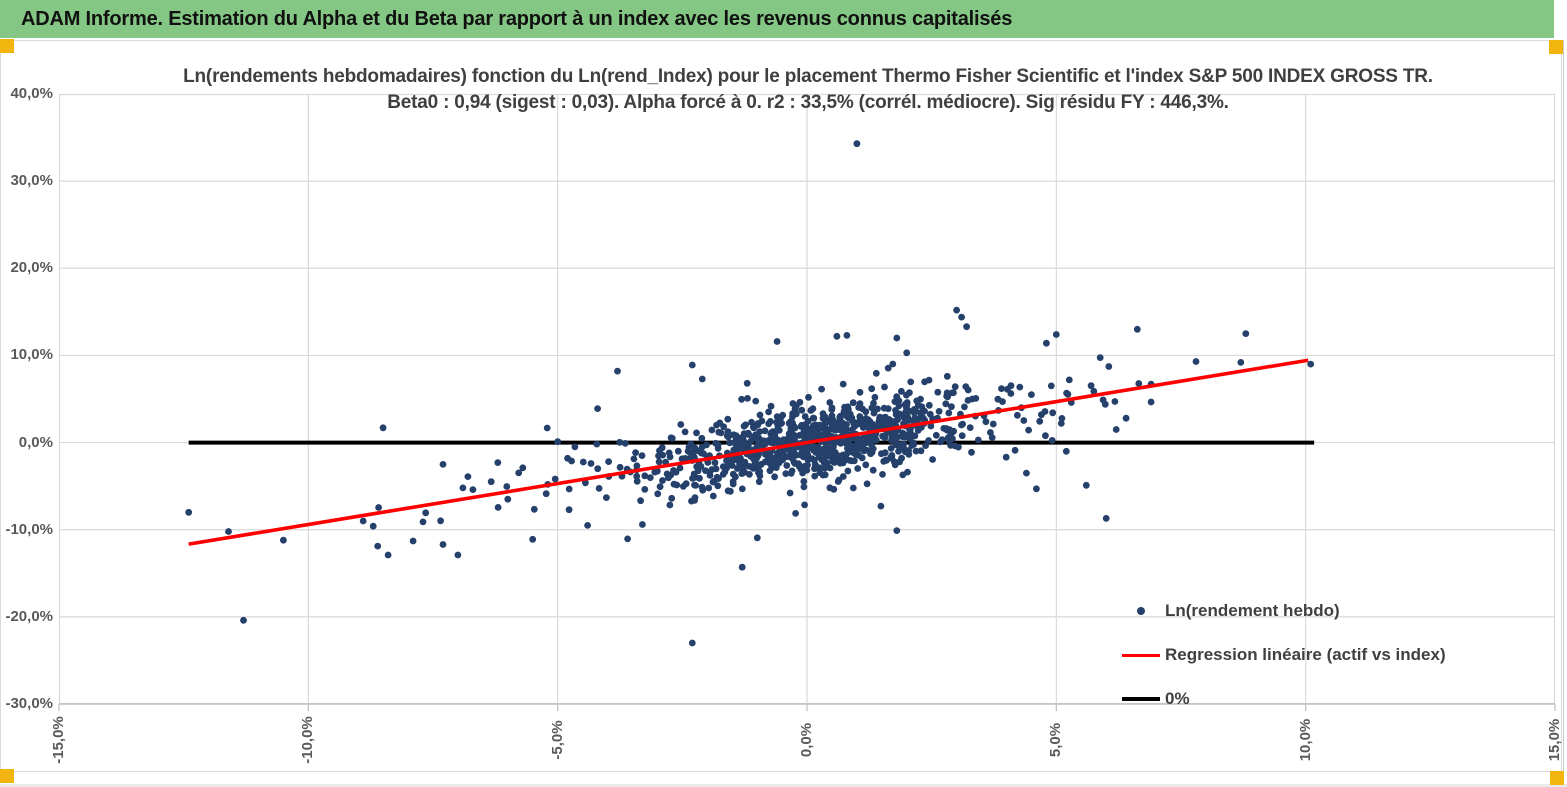  What do you see at coordinates (31, 181) in the screenshot?
I see `y-tick-label: 30,0%` at bounding box center [31, 181].